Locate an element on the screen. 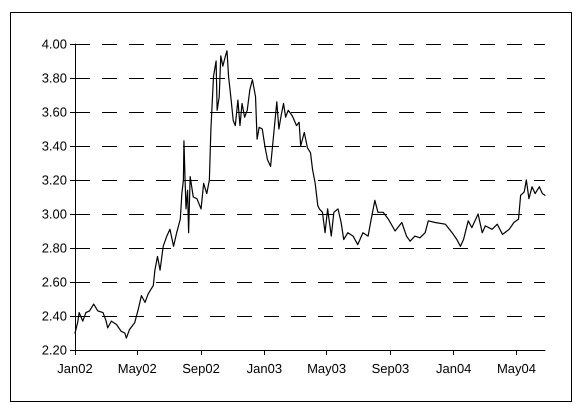  y-tick-label: 3.00 is located at coordinates (54, 214).